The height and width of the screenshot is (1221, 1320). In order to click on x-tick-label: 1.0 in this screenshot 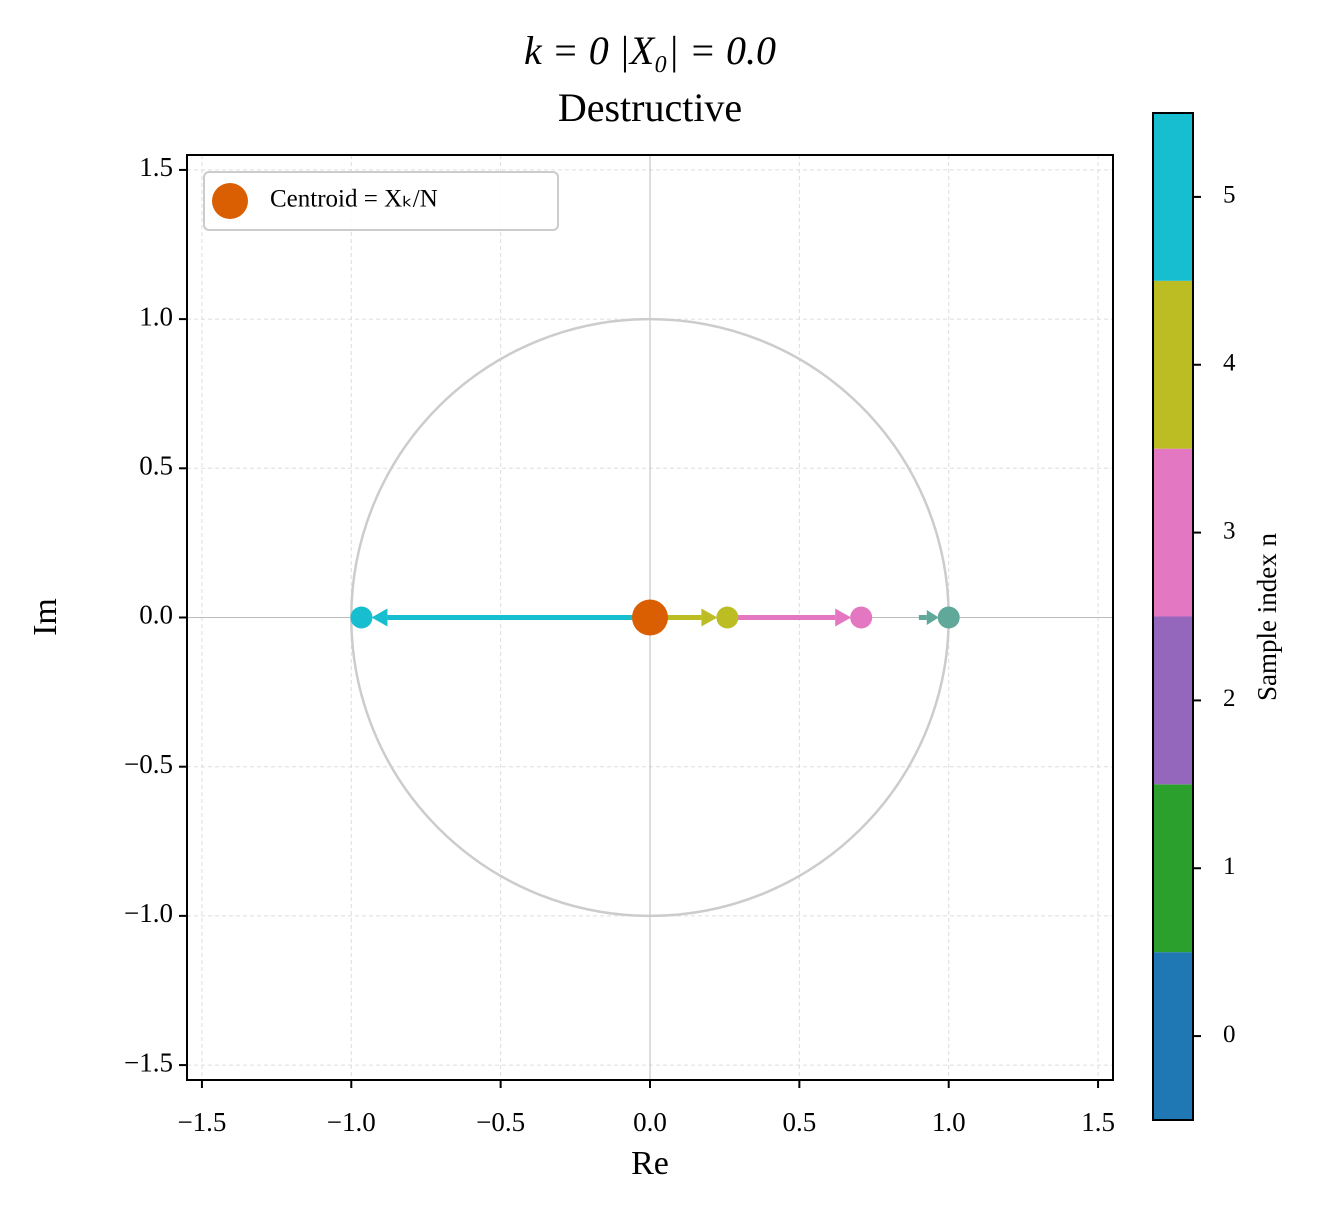, I will do `click(949, 1122)`.